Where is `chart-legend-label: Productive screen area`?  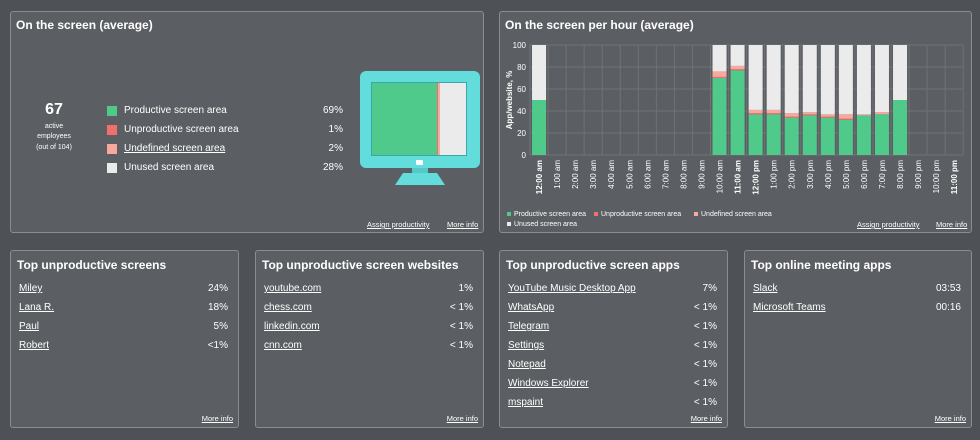
chart-legend-label: Productive screen area is located at coordinates (550, 214).